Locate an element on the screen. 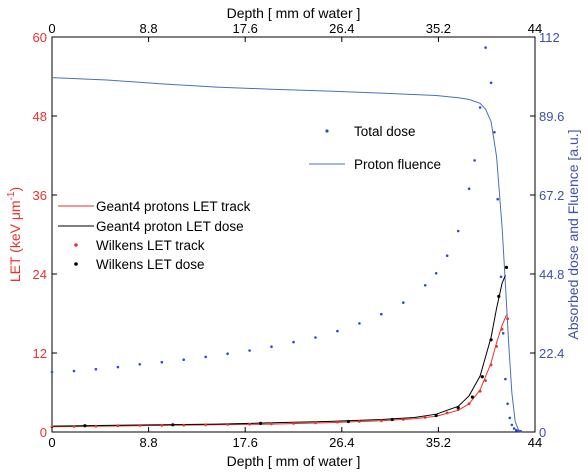 The width and height of the screenshot is (588, 473). x-tick-label-bottom: 26.4 is located at coordinates (341, 442).